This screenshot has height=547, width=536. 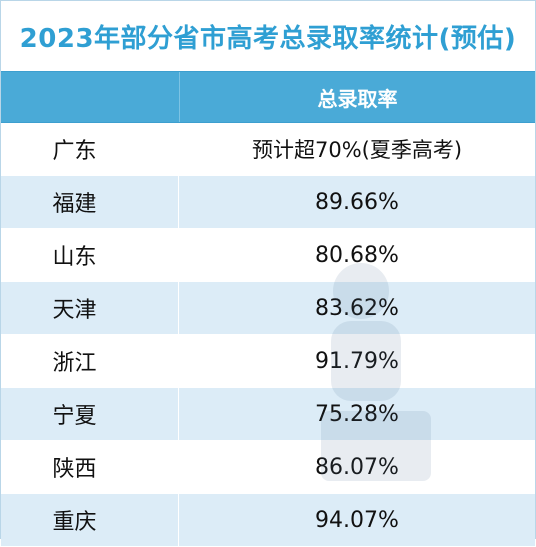 I want to click on rate-cell: 83.62%, so click(x=357, y=308).